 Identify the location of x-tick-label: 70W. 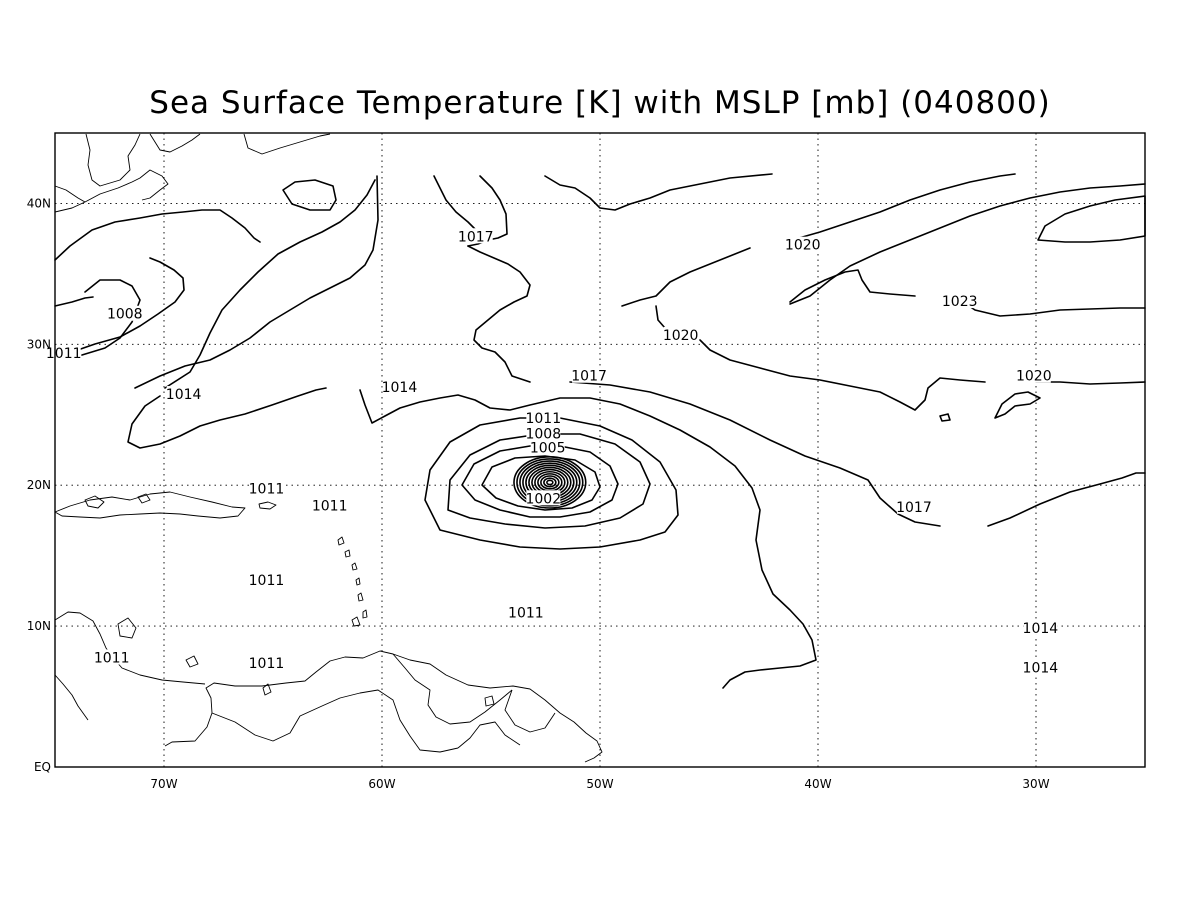
(163, 784).